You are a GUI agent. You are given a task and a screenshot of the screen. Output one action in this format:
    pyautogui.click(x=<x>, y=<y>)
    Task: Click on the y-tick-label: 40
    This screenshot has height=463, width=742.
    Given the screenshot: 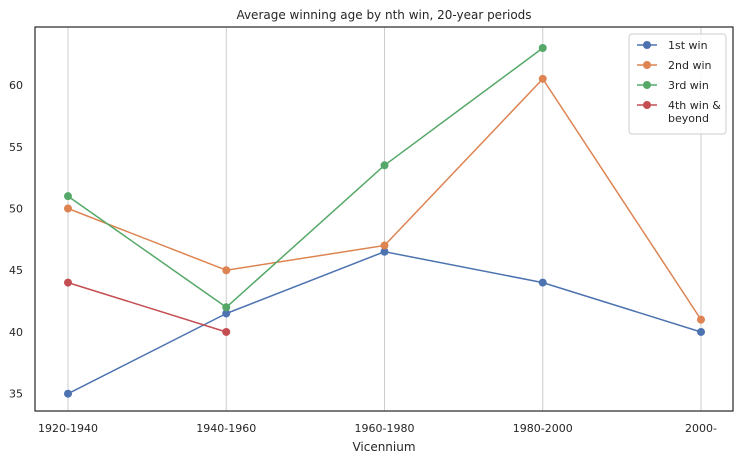 What is the action you would take?
    pyautogui.click(x=16, y=332)
    